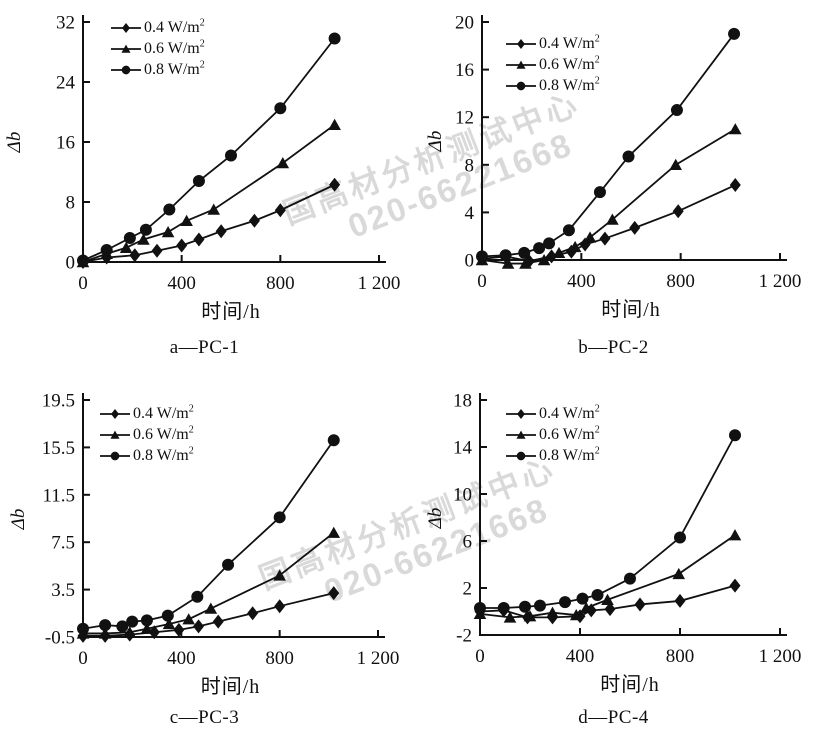 The width and height of the screenshot is (818, 740). What do you see at coordinates (14, 142) in the screenshot?
I see `chart-a-y-axis-label: Δb` at bounding box center [14, 142].